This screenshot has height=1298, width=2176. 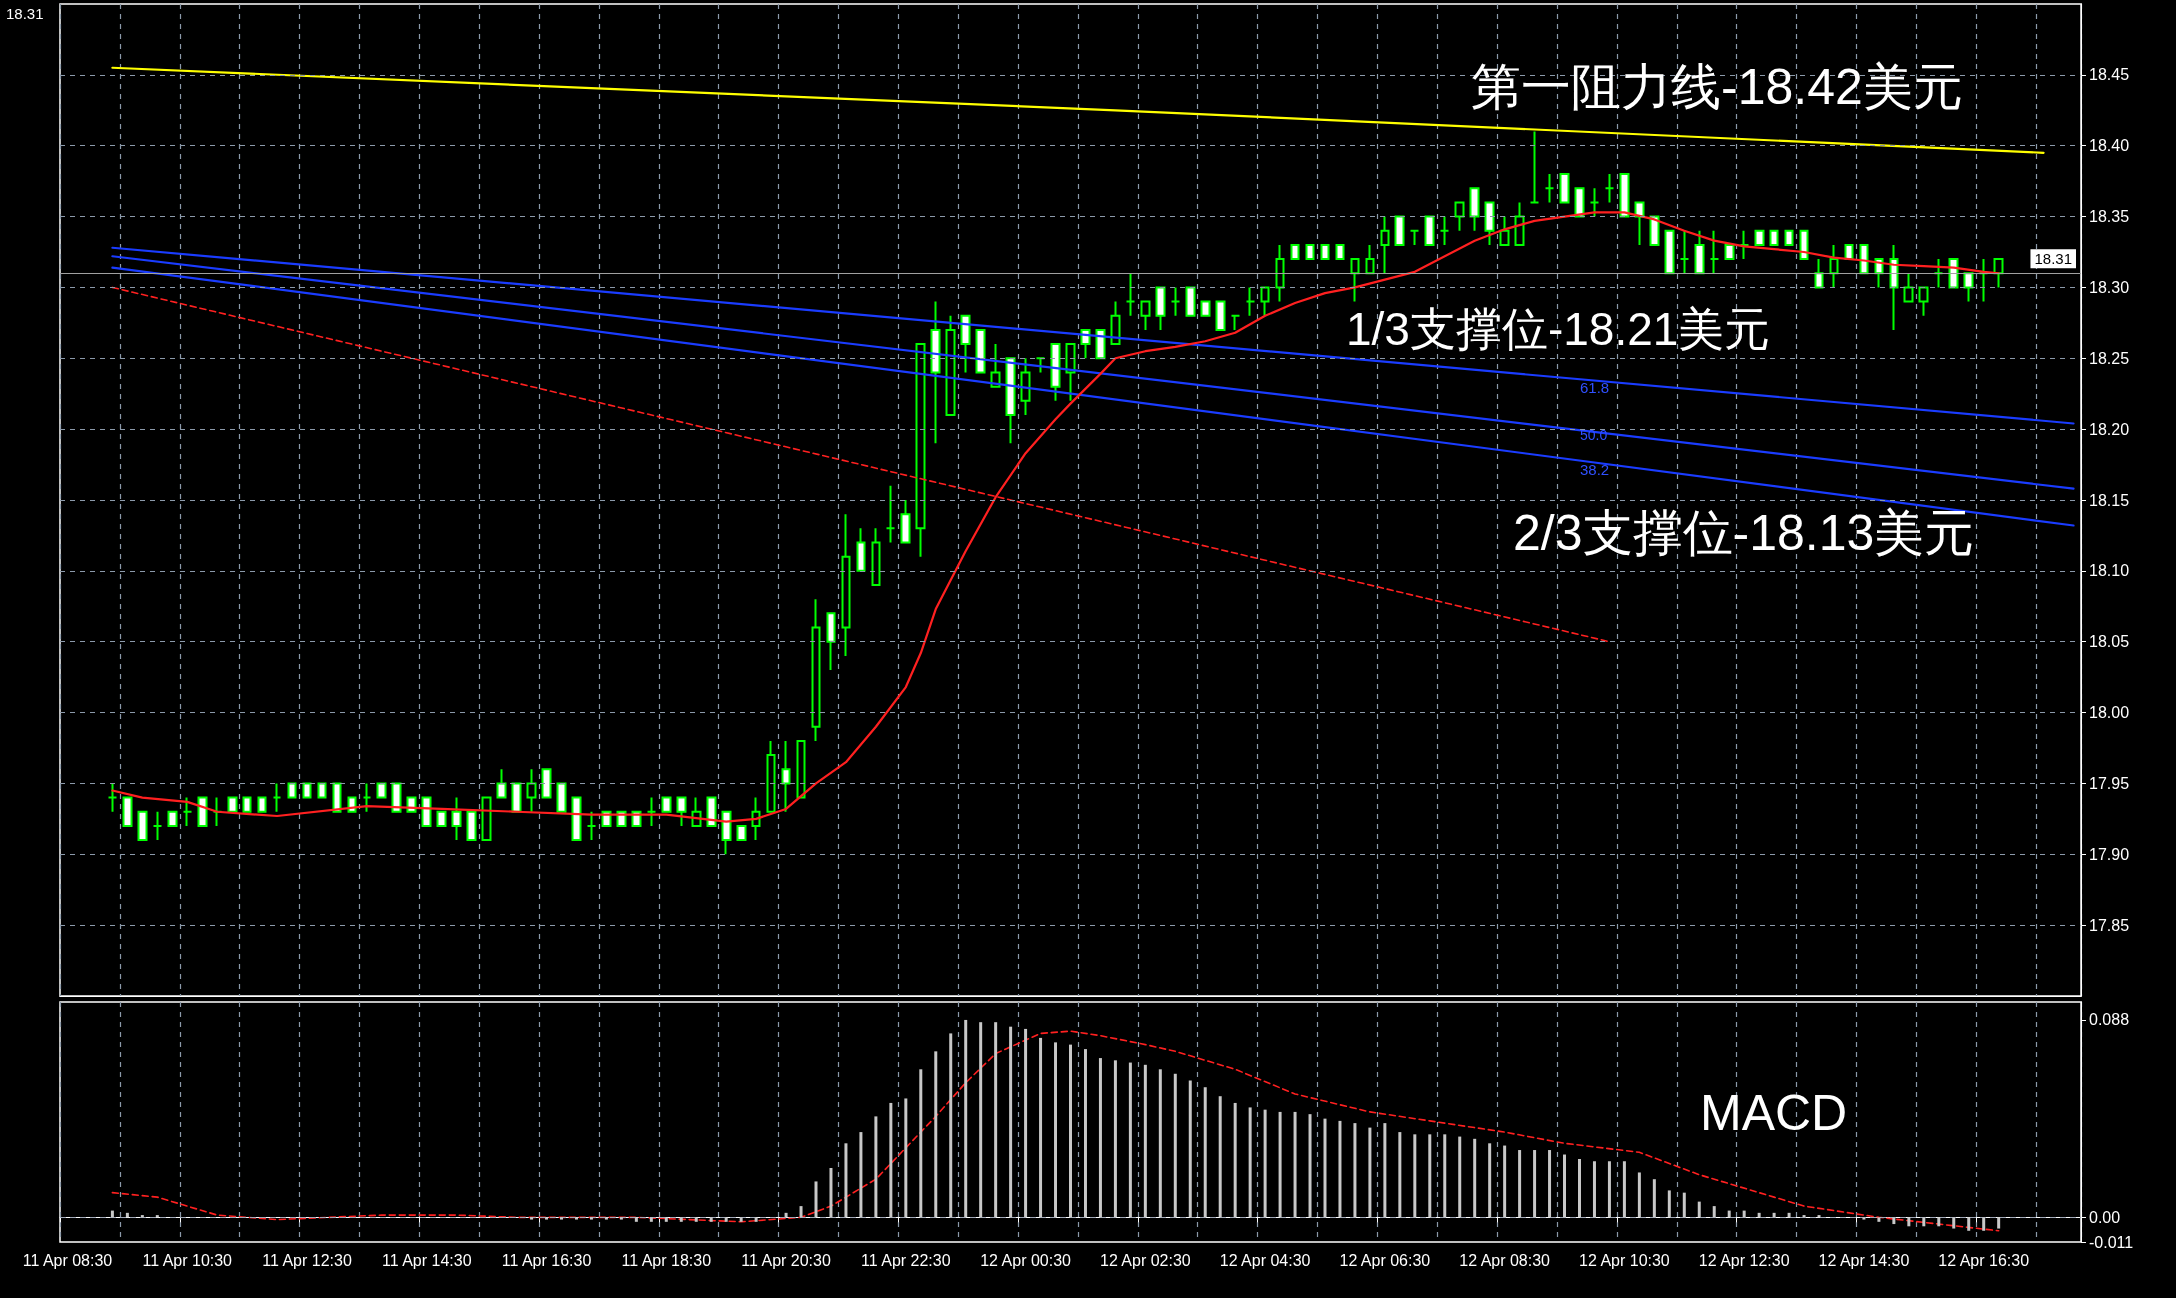 I want to click on y-tick-label: 18.10, so click(x=2109, y=571).